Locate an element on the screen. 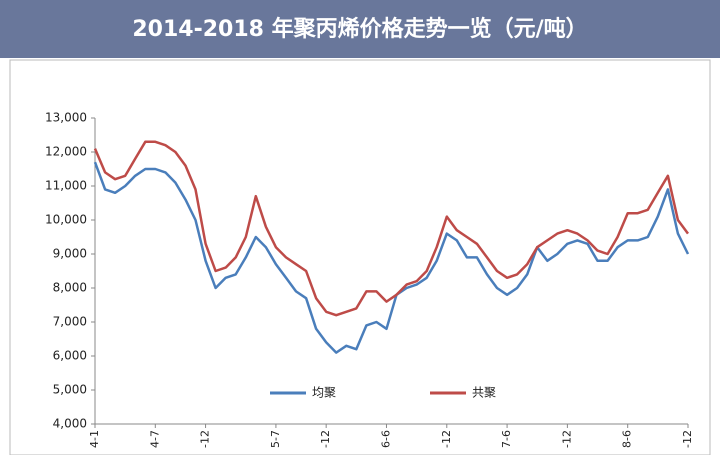 The height and width of the screenshot is (459, 720). y-tick-label: 10,000 is located at coordinates (66, 220).